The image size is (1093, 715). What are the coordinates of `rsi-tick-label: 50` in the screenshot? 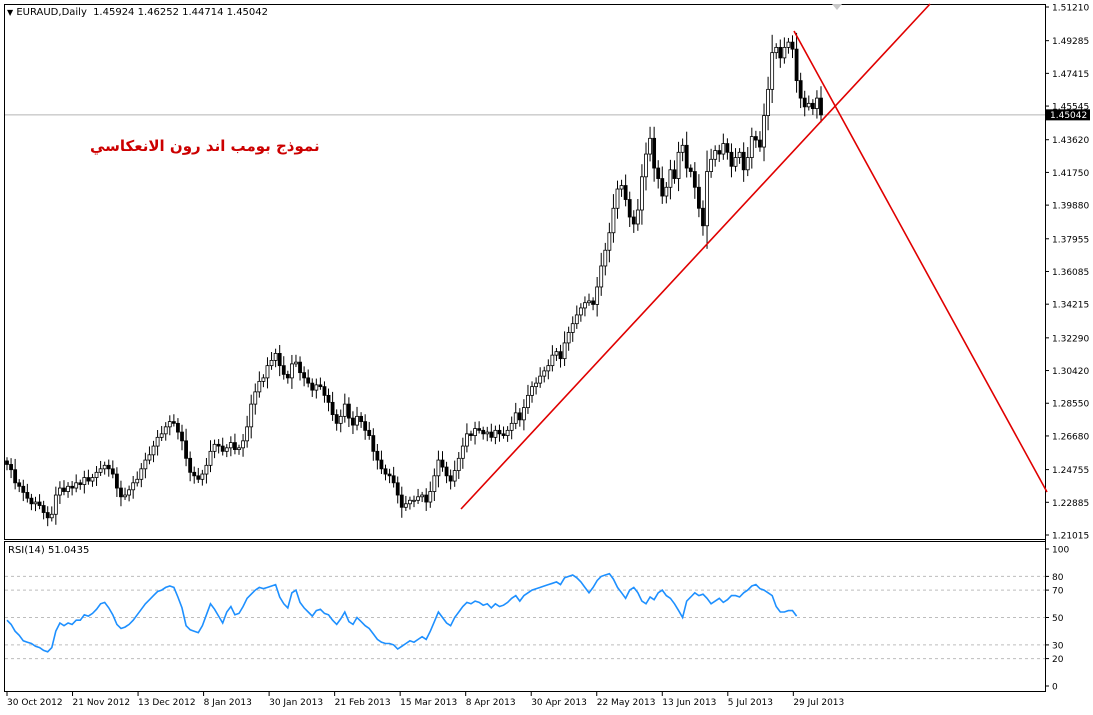 It's located at (1058, 619).